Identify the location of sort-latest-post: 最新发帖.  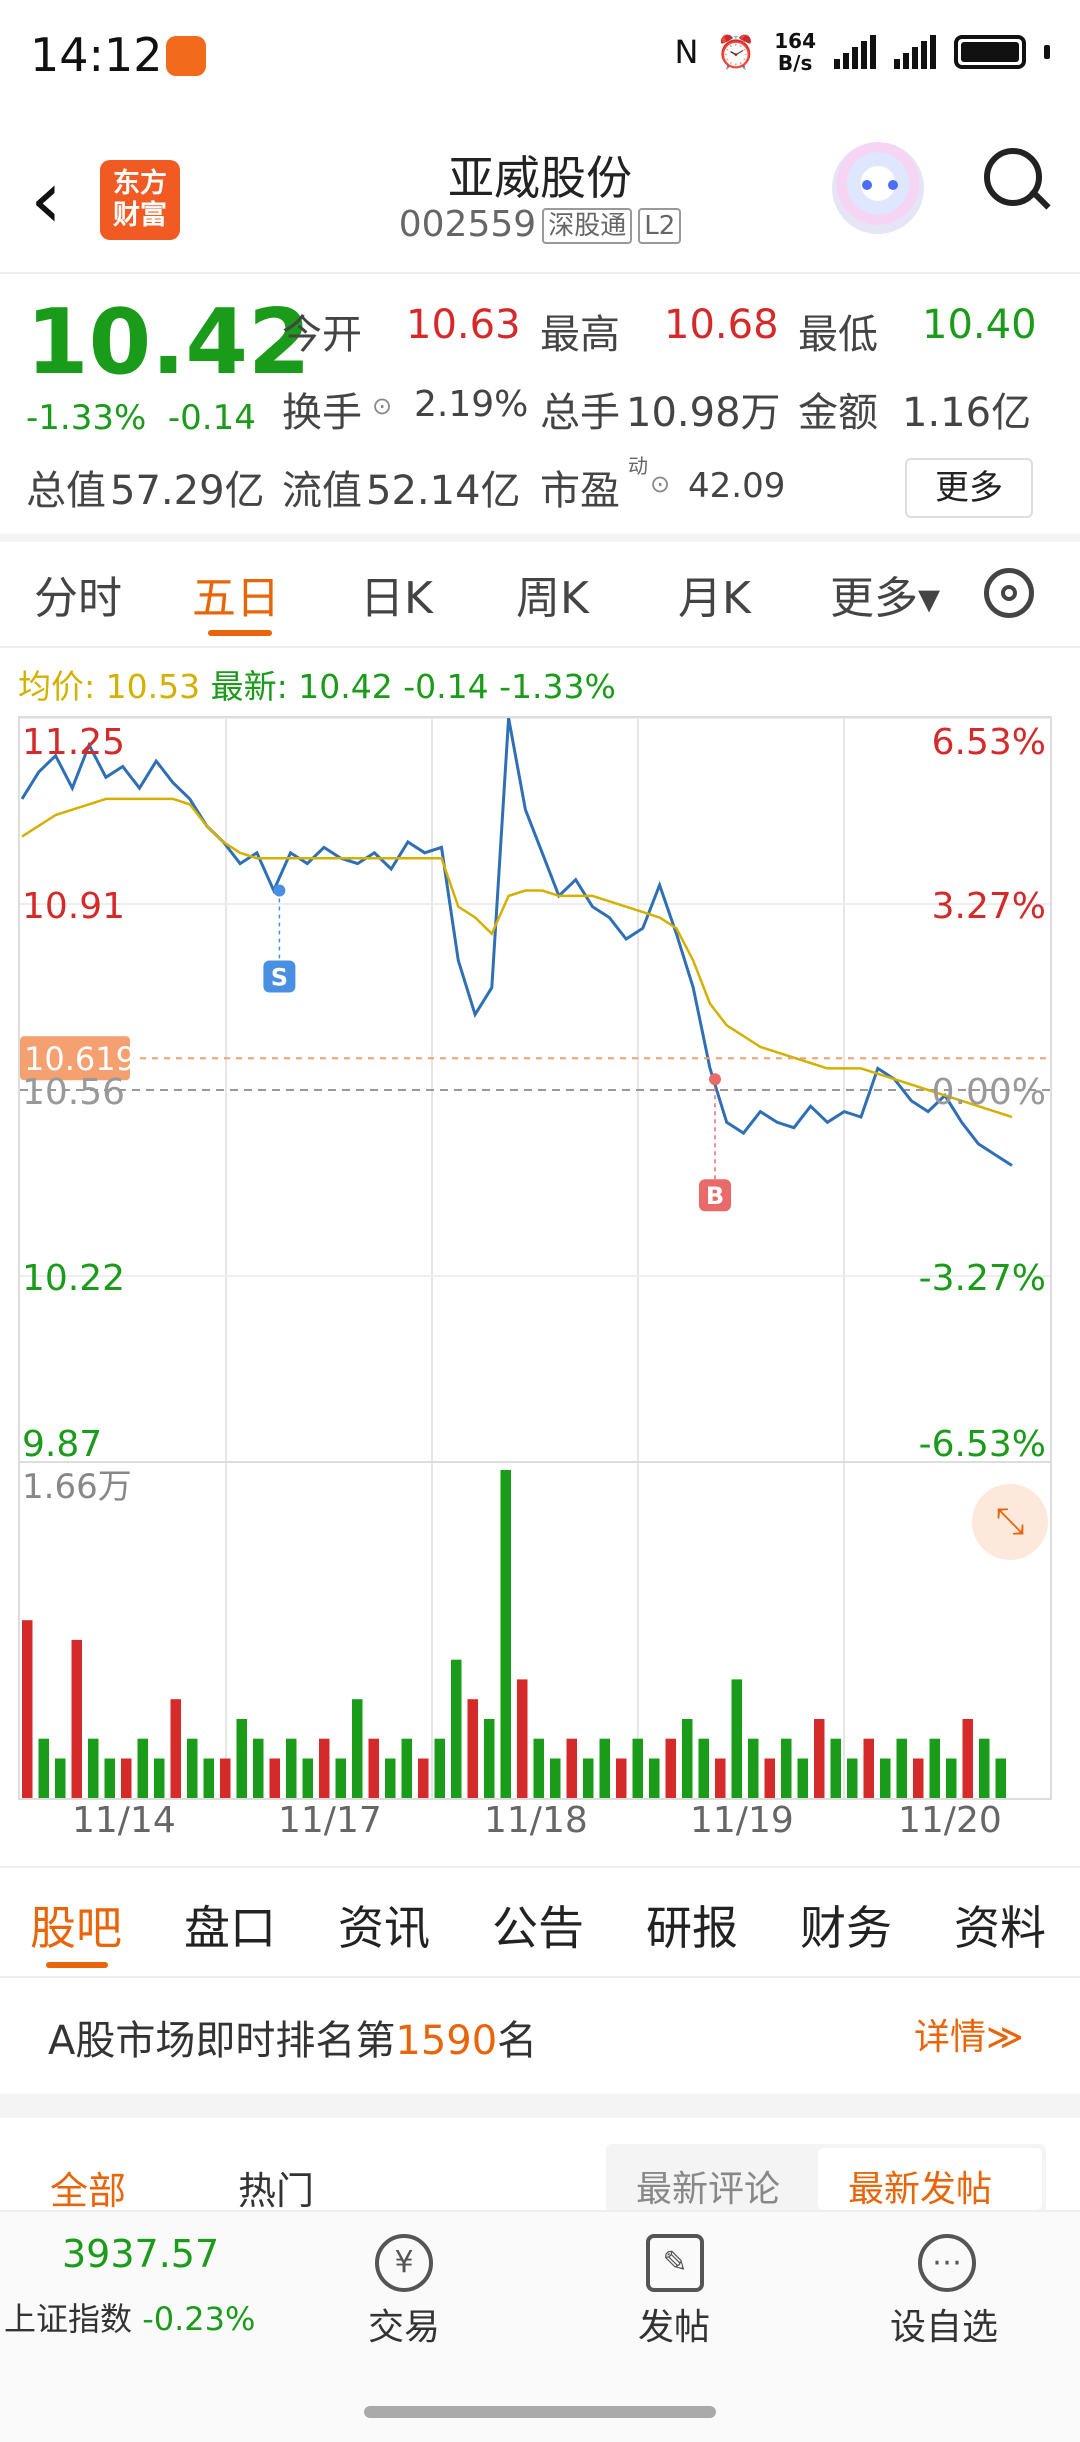
(920, 2189).